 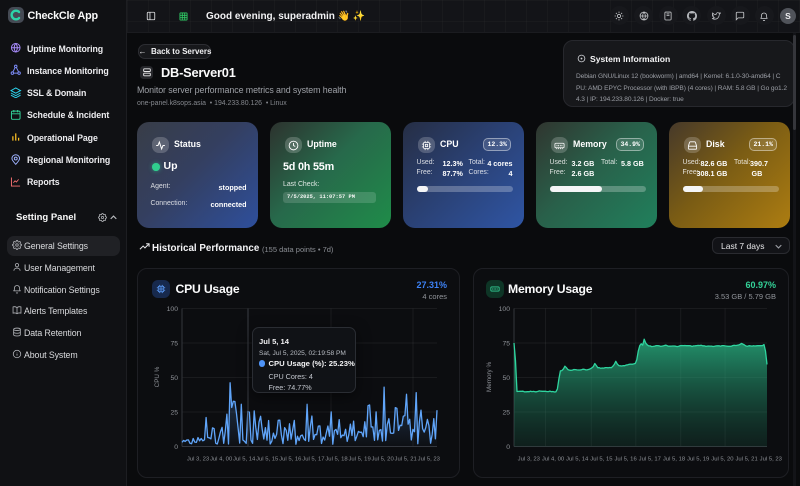 I want to click on svg-text: Memory %, so click(x=489, y=377).